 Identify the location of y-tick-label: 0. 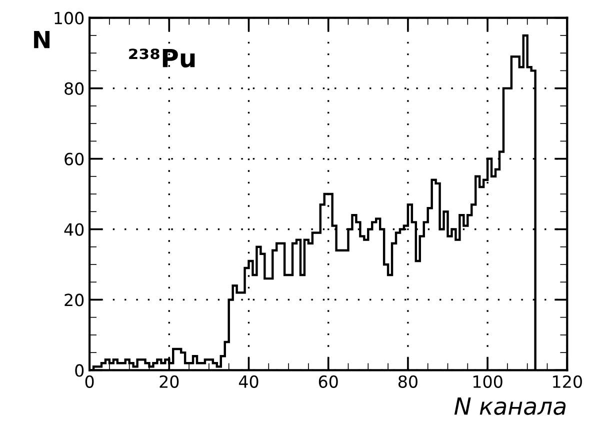
(79, 370).